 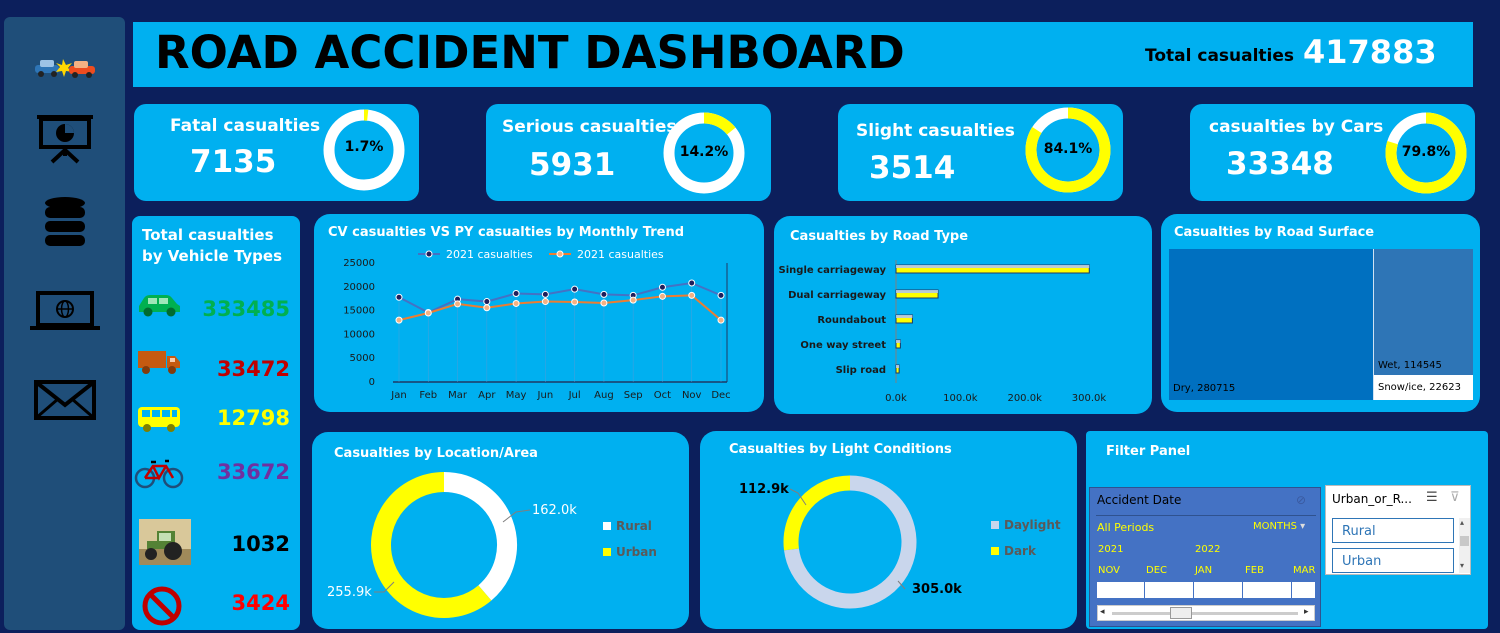 What do you see at coordinates (1126, 527) in the screenshot?
I see `all-periods-label: All Periods` at bounding box center [1126, 527].